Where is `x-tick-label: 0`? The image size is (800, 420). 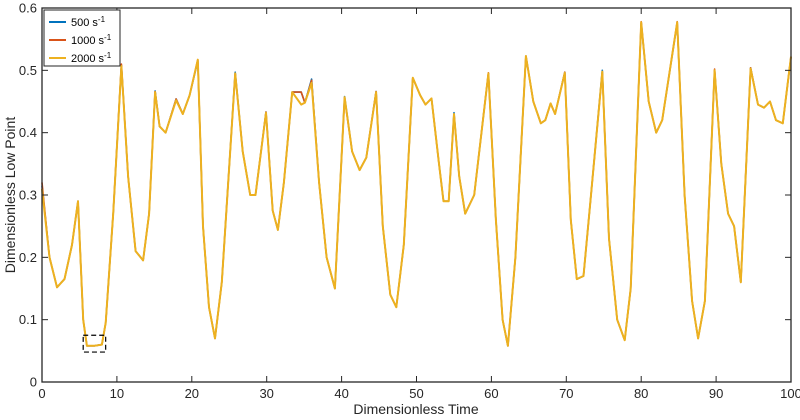
x-tick-label: 0 is located at coordinates (41, 393).